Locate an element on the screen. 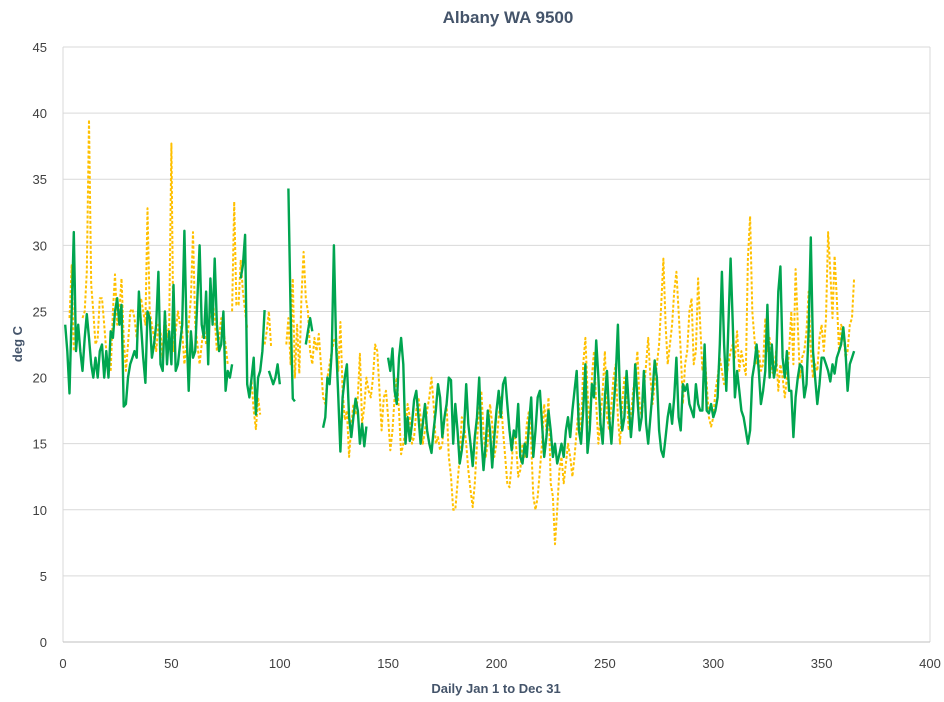 This screenshot has height=702, width=944. y-tick-label: 0 is located at coordinates (43, 642).